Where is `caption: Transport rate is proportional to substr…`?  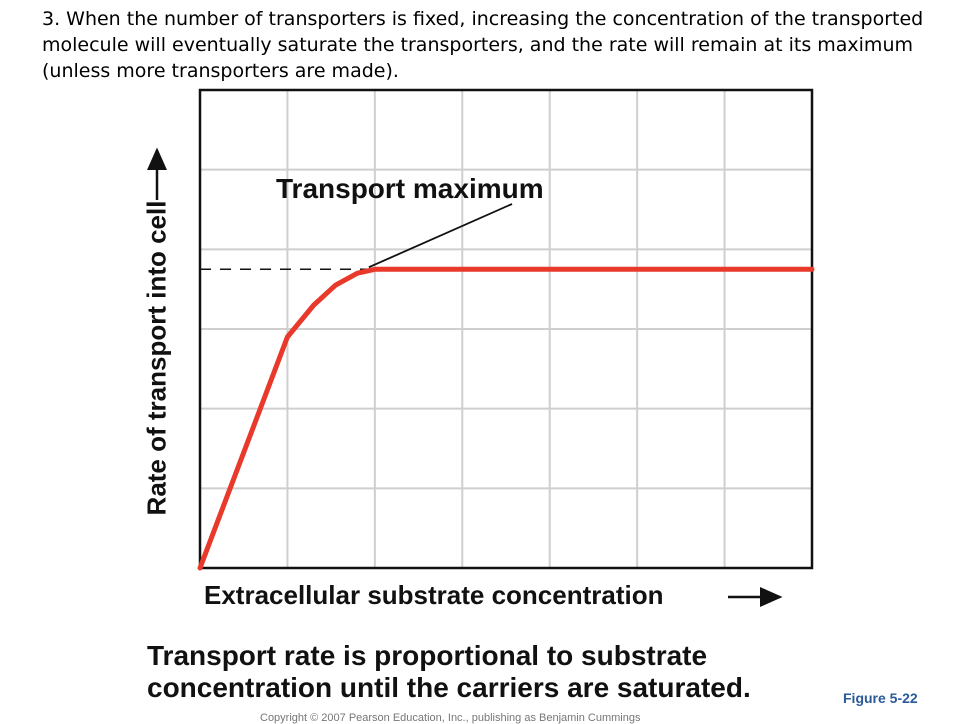
caption: Transport rate is proportional to substr… is located at coordinates (449, 671).